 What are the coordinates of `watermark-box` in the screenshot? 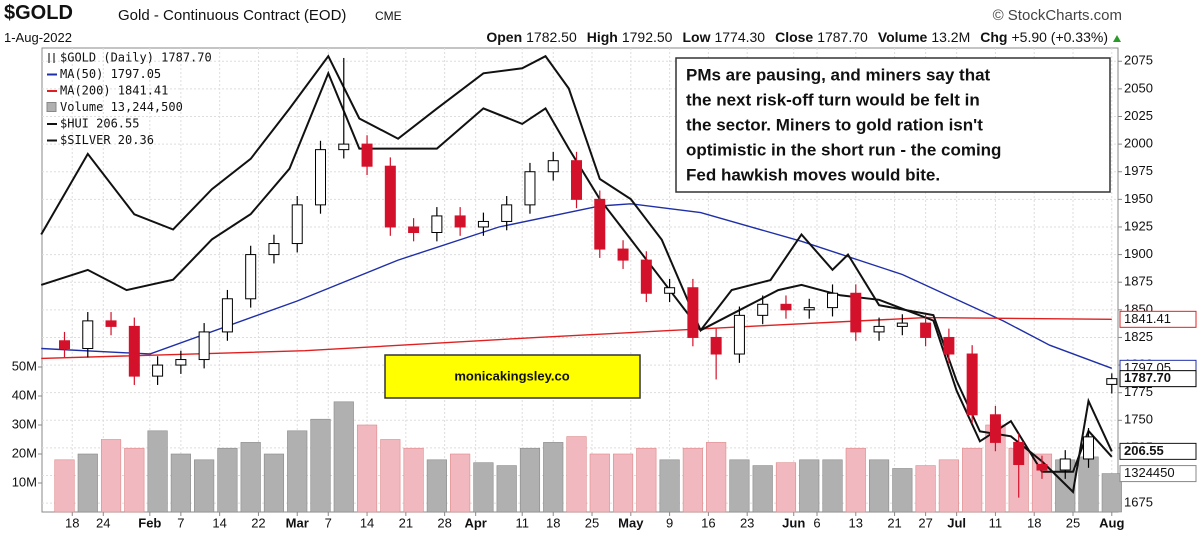 It's located at (512, 376).